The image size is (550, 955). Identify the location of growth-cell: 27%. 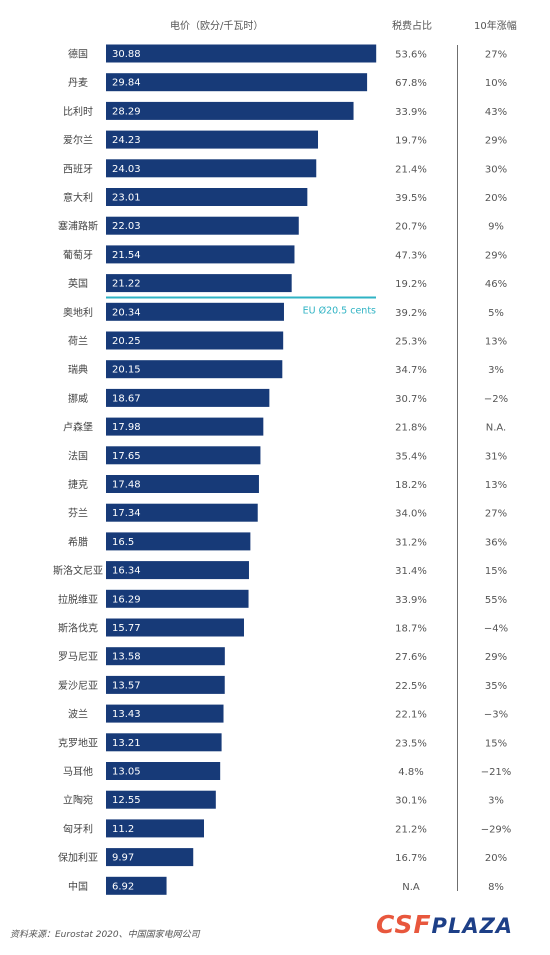
(496, 514).